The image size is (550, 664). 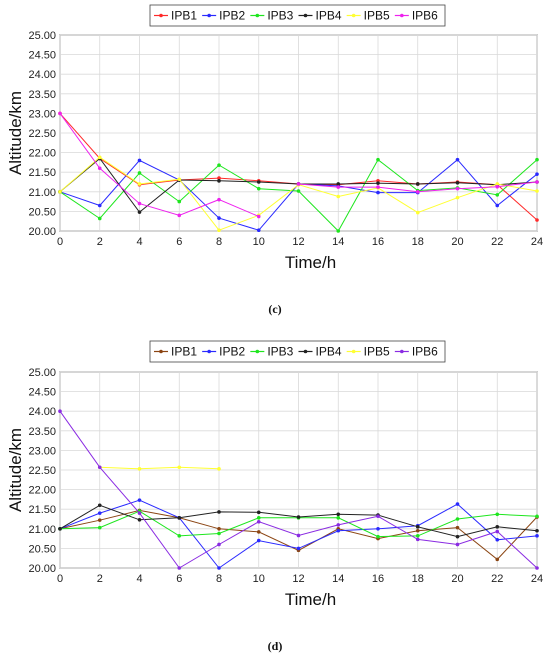 What do you see at coordinates (42, 56) in the screenshot?
I see `y-tick-label: 24.50` at bounding box center [42, 56].